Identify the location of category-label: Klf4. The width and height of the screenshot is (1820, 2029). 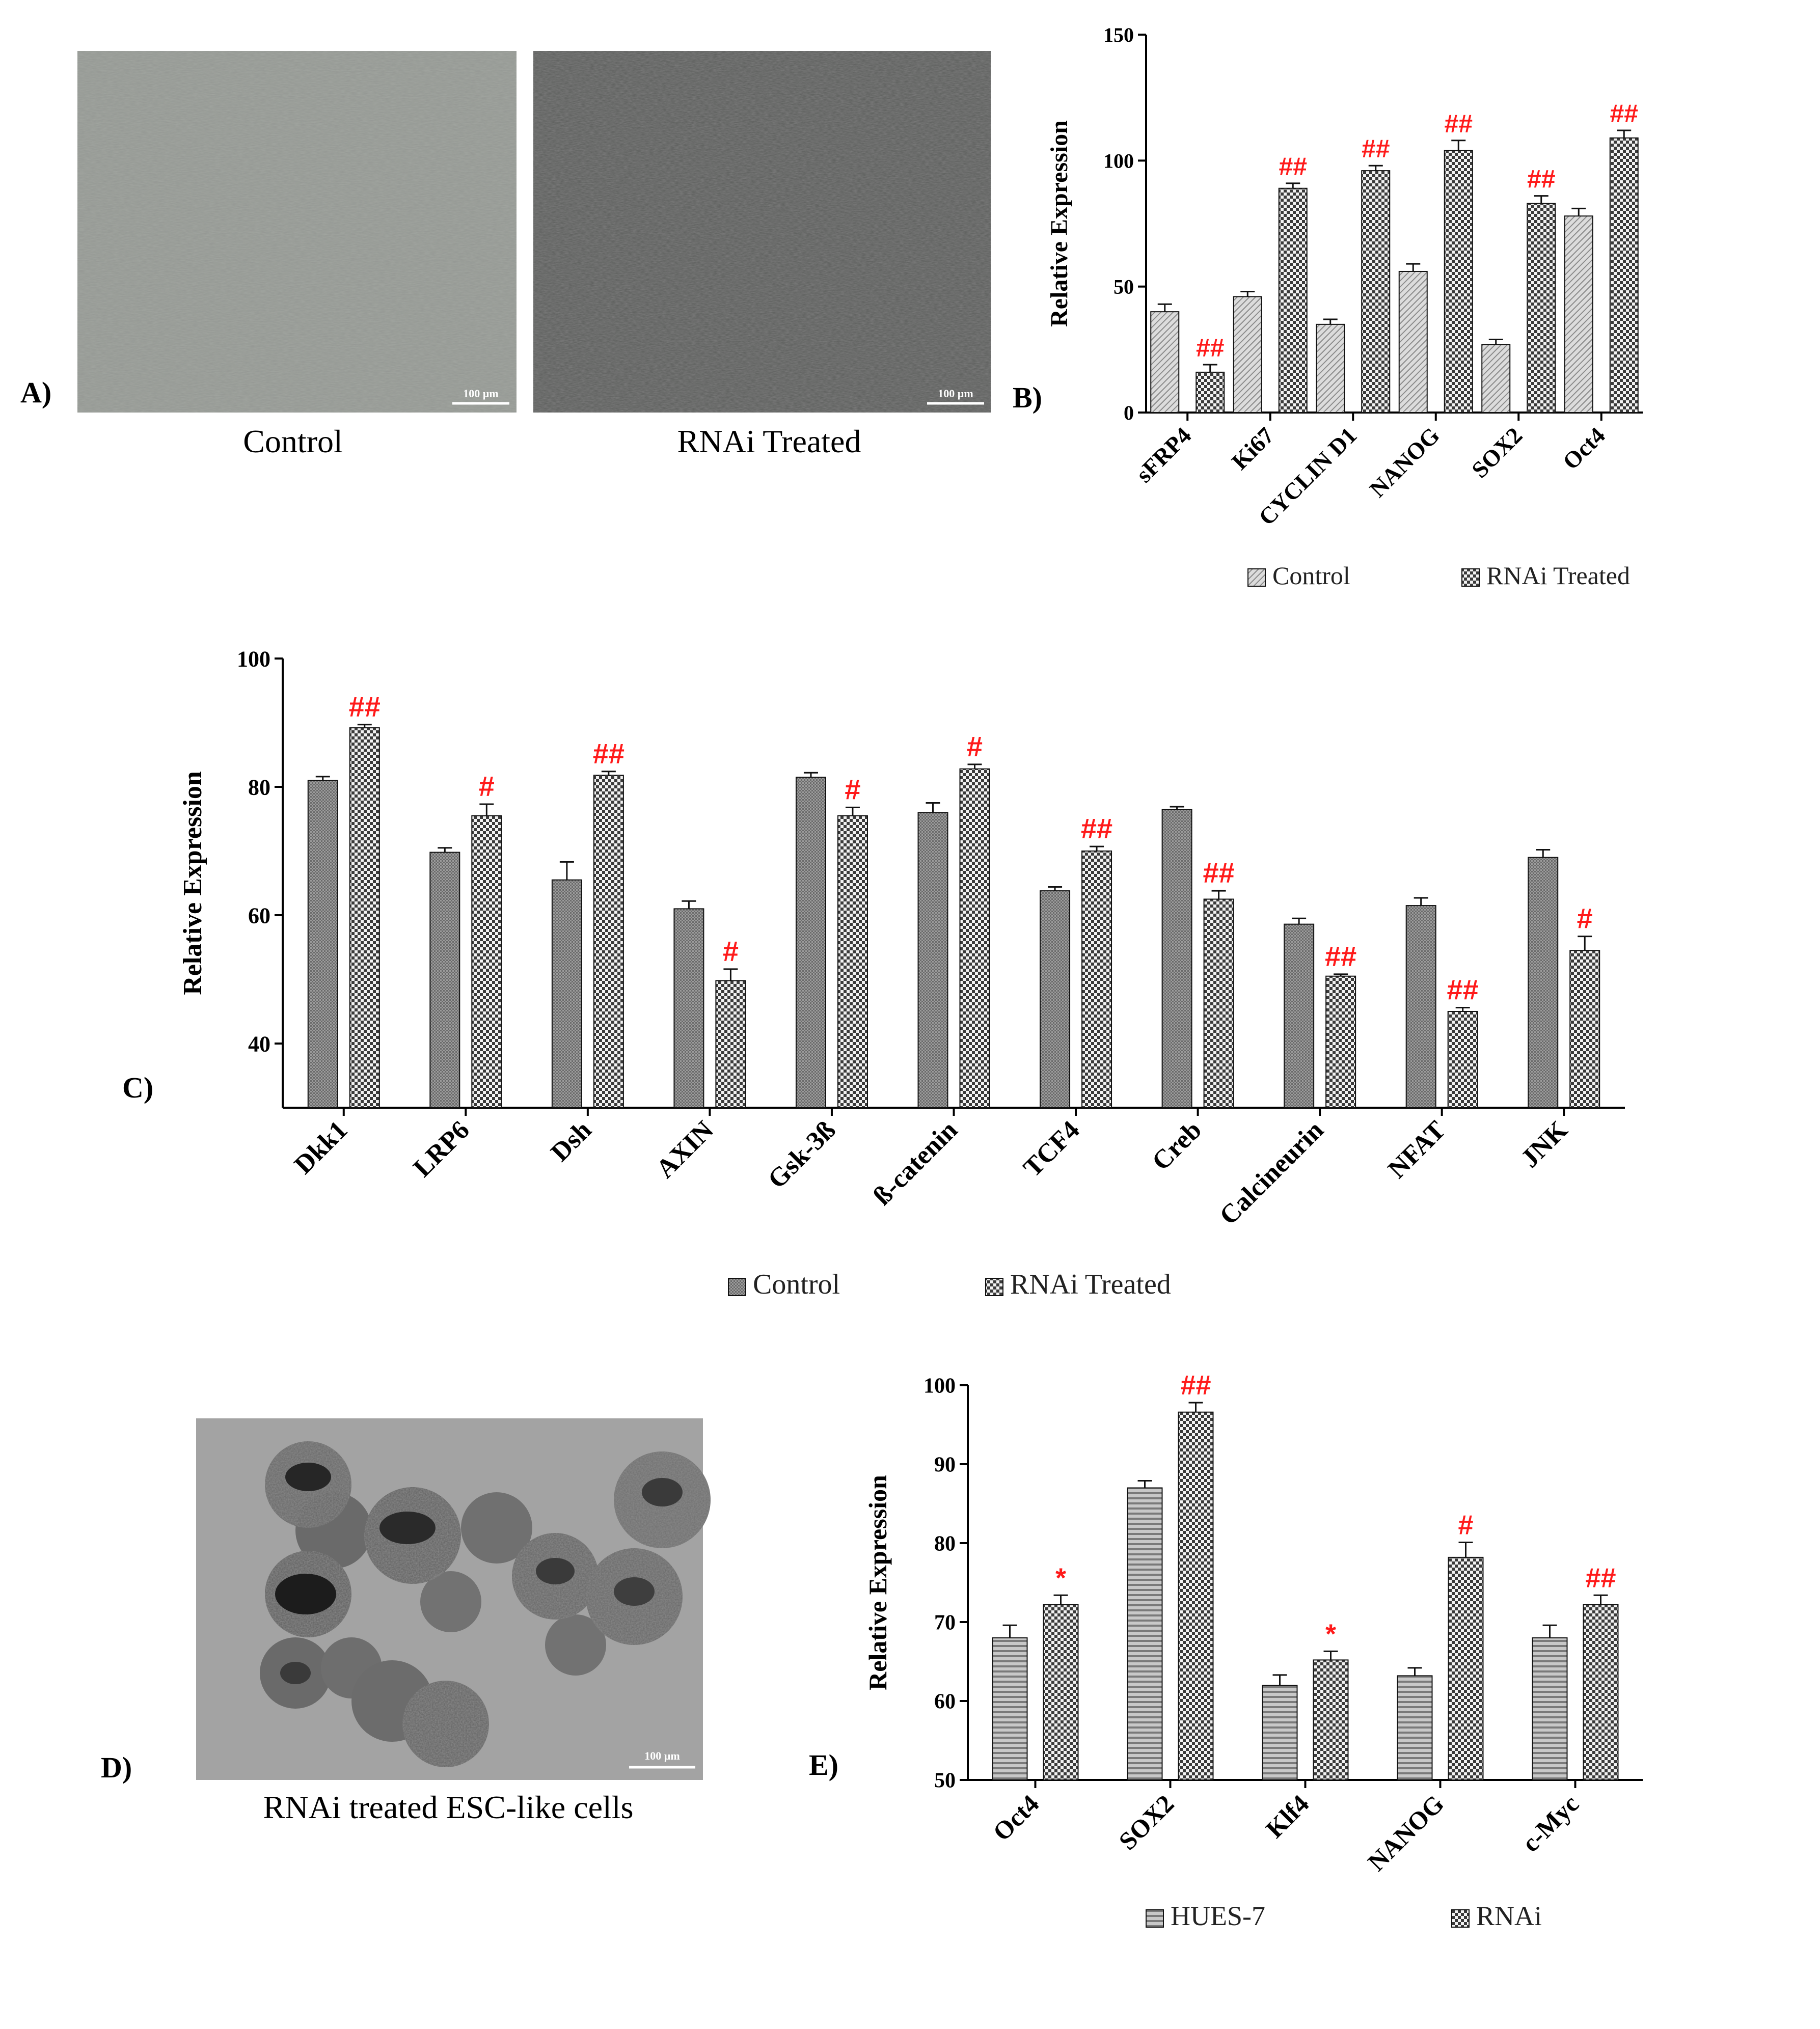
(1287, 1816).